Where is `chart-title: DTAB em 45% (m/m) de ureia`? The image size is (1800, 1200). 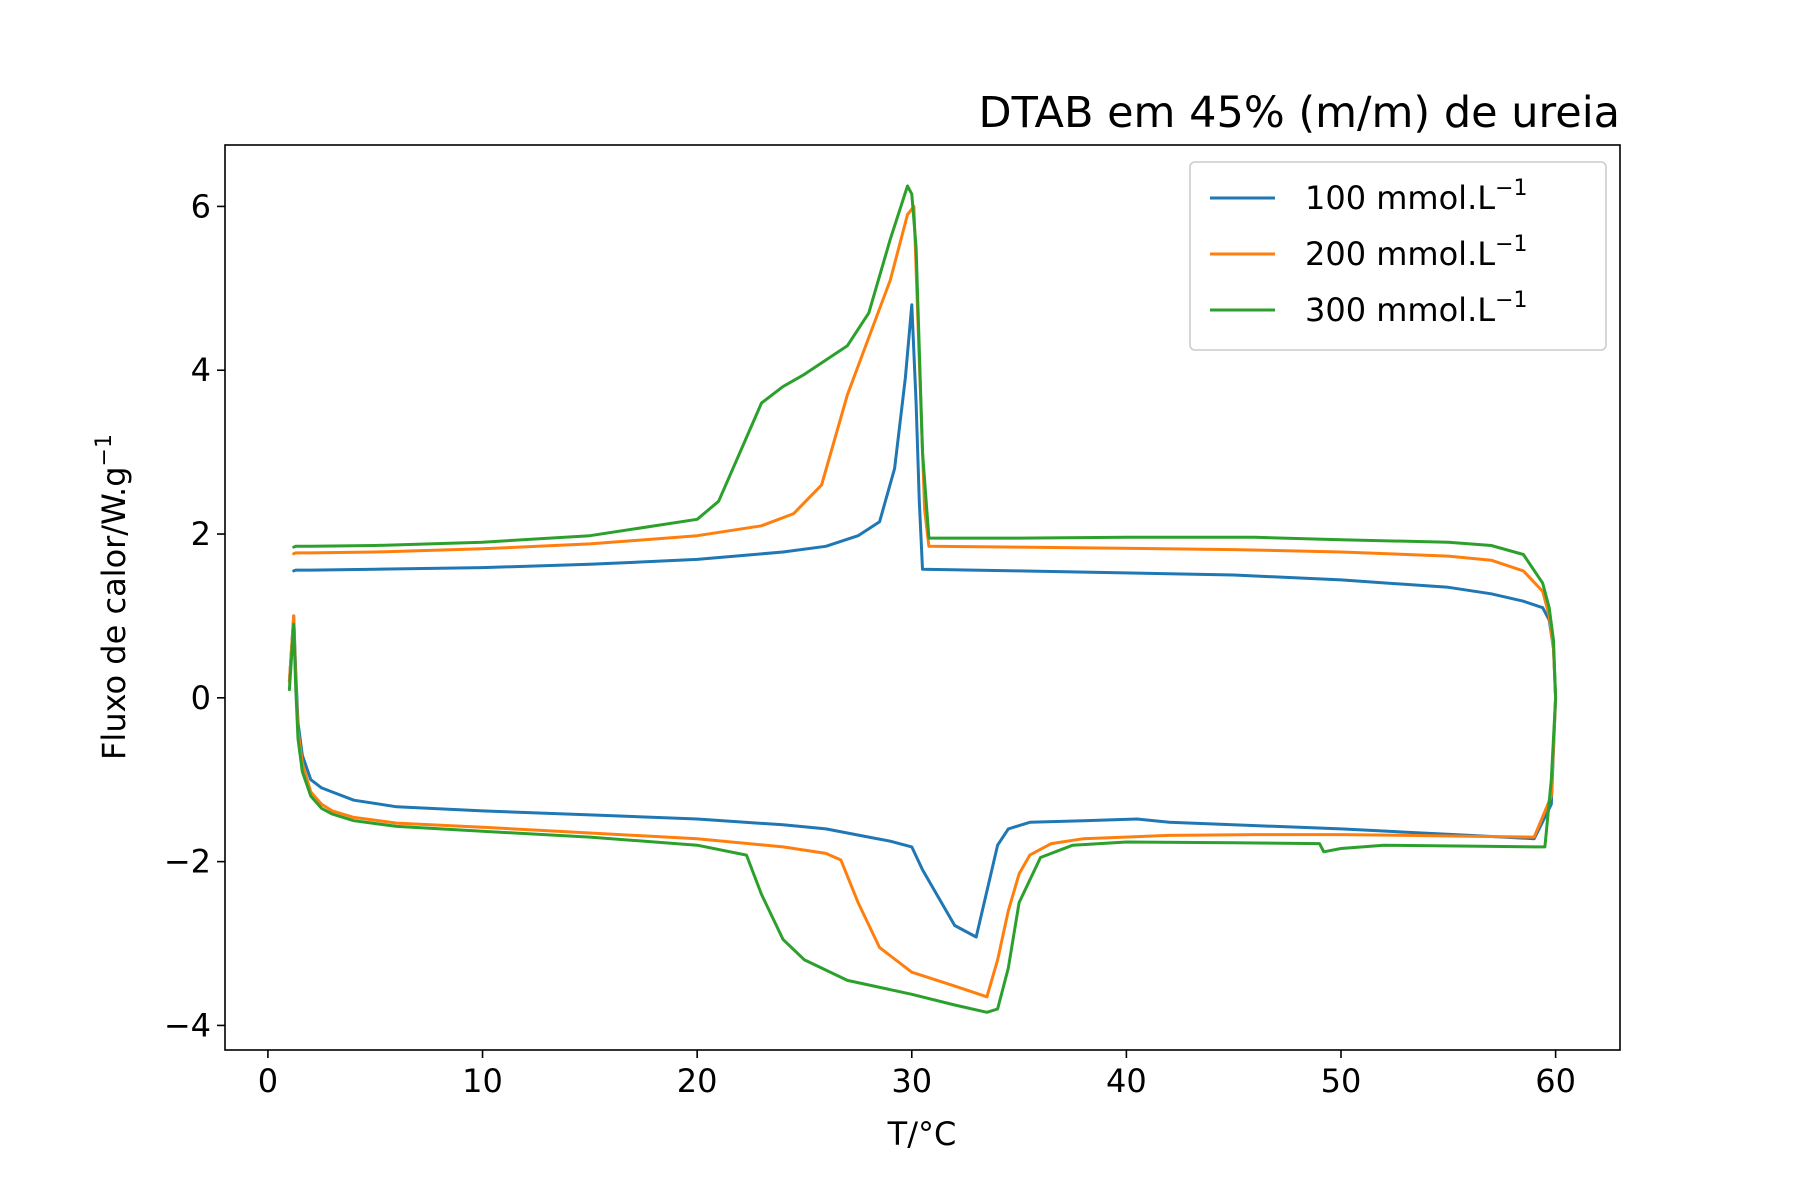
chart-title: DTAB em 45% (m/m) de ureia is located at coordinates (1299, 113).